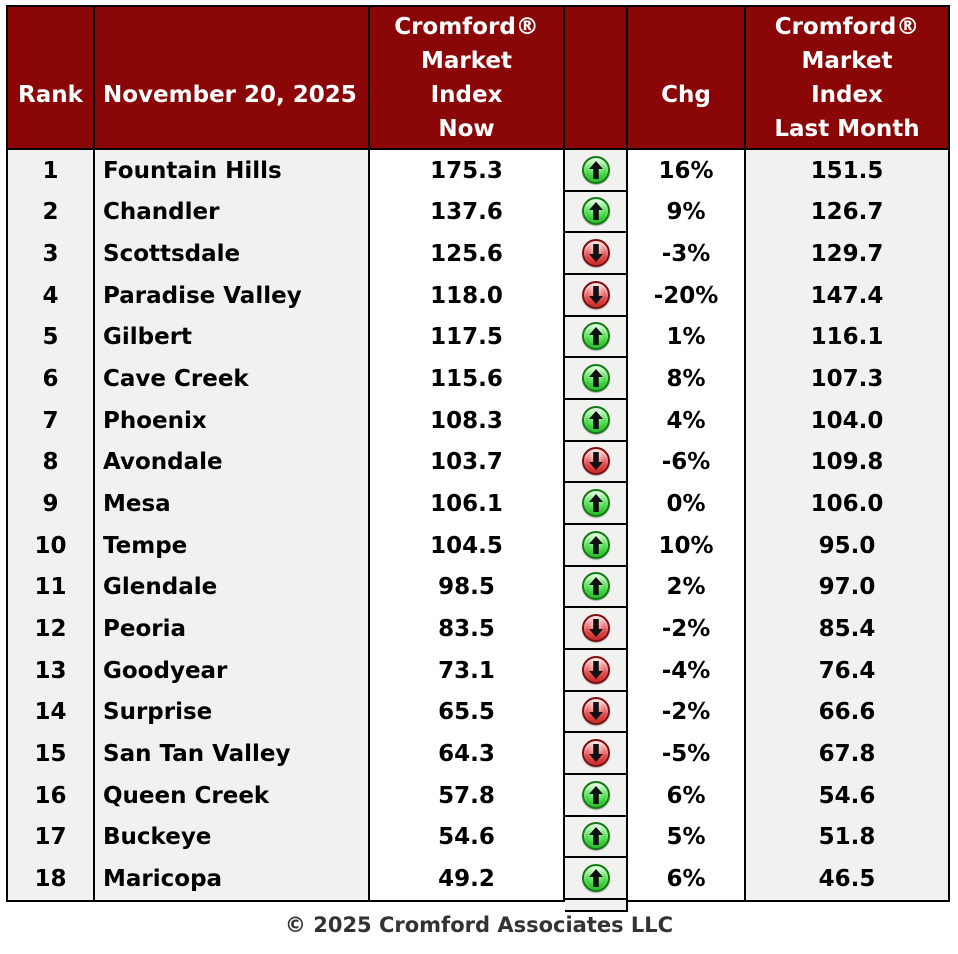  What do you see at coordinates (50, 462) in the screenshot?
I see `rank-cell: 8` at bounding box center [50, 462].